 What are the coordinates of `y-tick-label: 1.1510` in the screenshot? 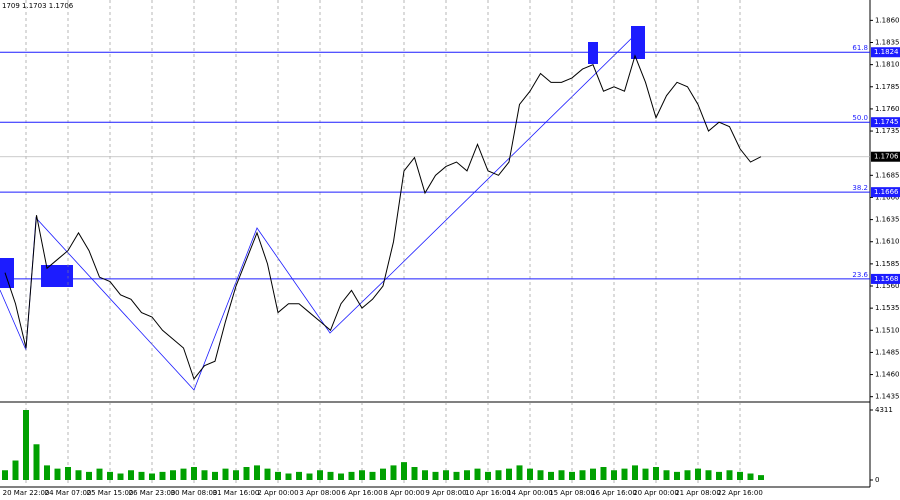 It's located at (887, 330).